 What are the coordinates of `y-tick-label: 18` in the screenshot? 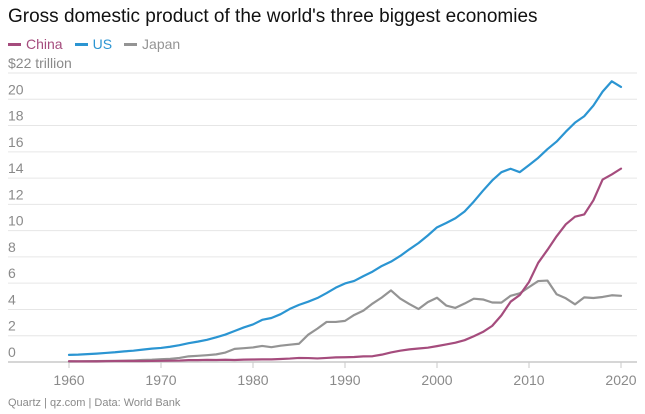 It's located at (16, 116).